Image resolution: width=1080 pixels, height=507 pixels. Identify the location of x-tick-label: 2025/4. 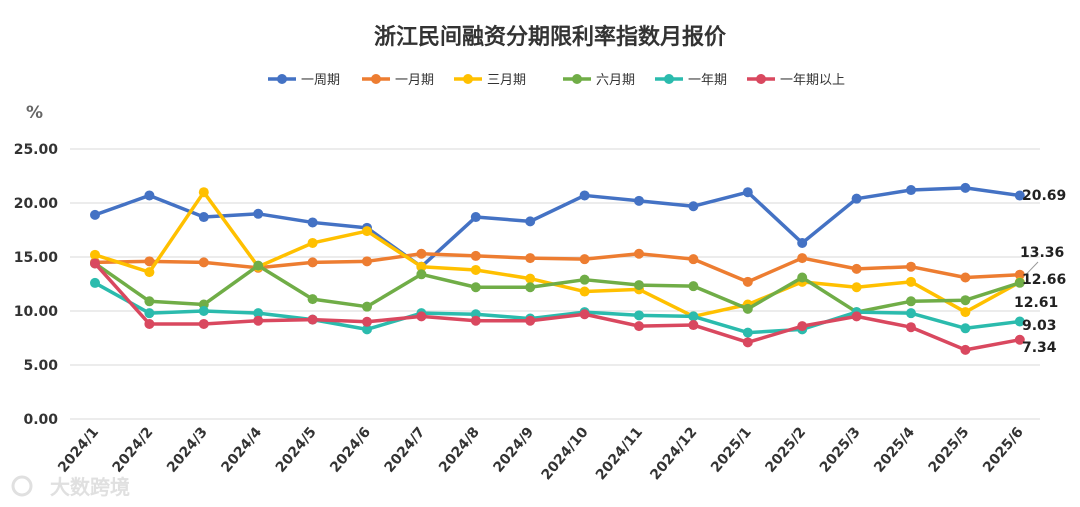
(894, 450).